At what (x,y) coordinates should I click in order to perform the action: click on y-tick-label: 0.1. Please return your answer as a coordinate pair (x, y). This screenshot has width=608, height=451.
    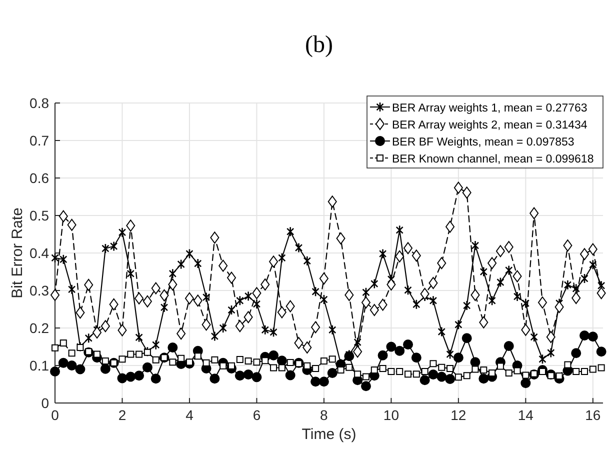
    Looking at the image, I should click on (40, 366).